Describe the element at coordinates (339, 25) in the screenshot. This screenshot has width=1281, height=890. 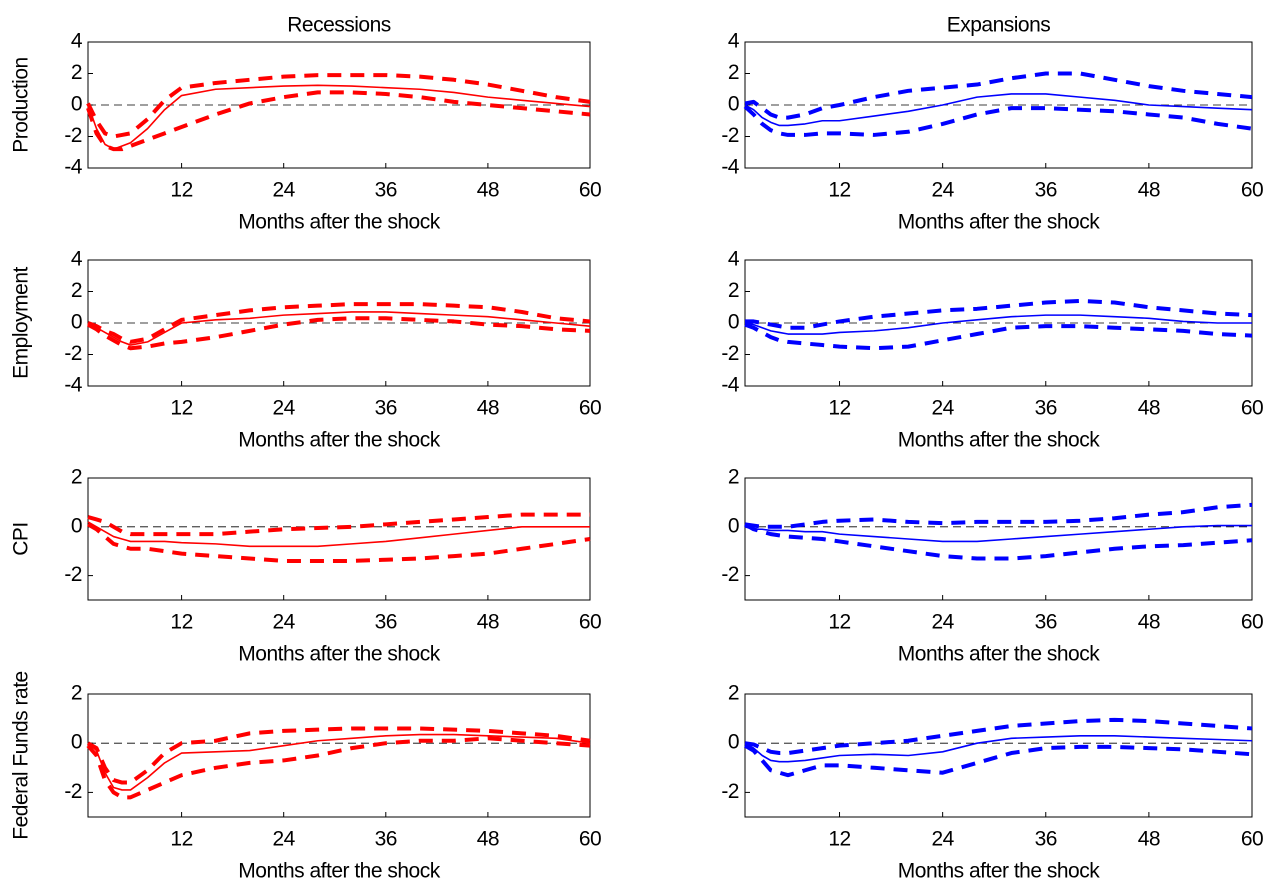
I see `chart-title: Recessions` at that location.